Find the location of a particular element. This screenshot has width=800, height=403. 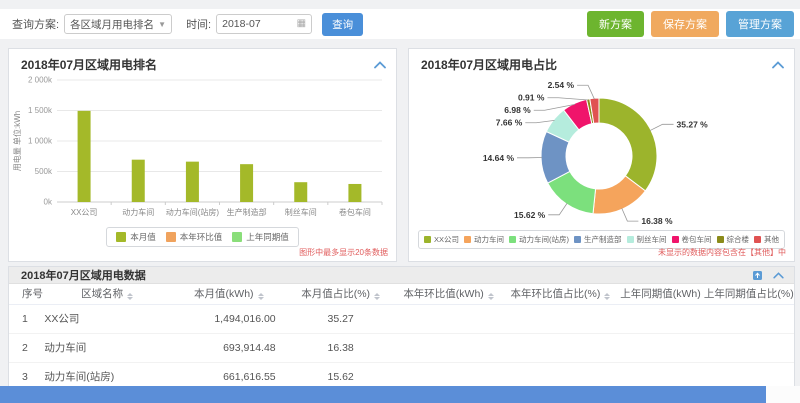

bar-chart-note: 图形中最多显示20条数据 is located at coordinates (343, 252).